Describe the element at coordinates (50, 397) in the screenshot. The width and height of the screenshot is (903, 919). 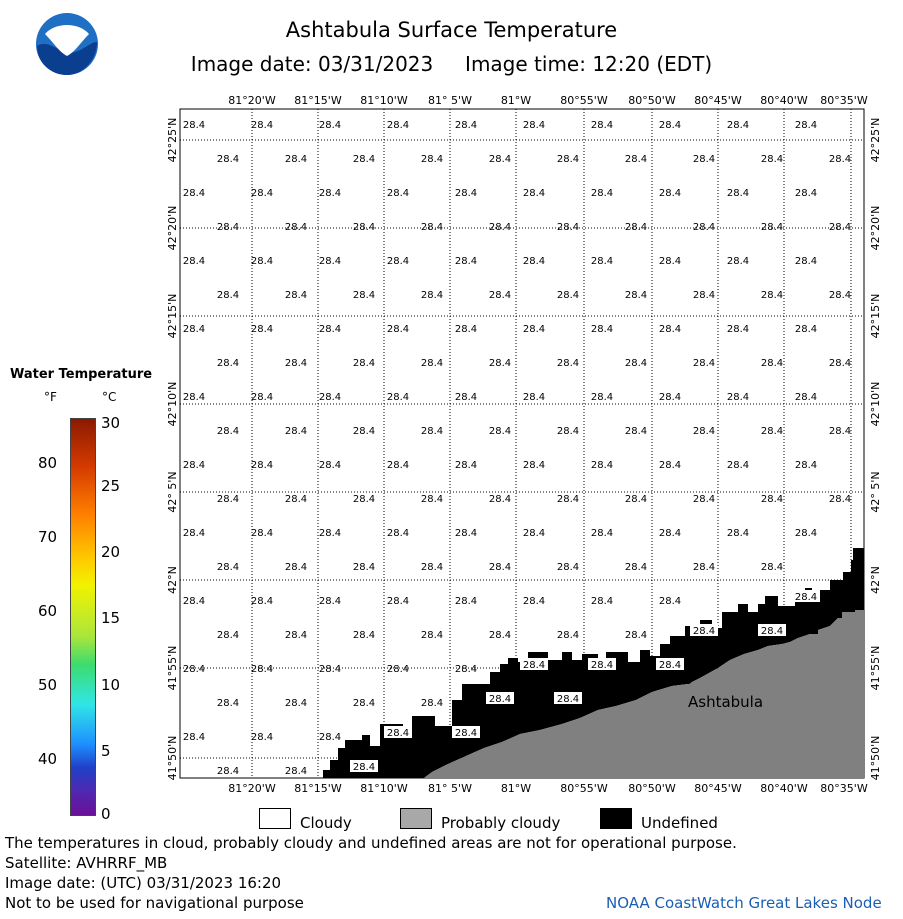
I see `unit-f: °F` at that location.